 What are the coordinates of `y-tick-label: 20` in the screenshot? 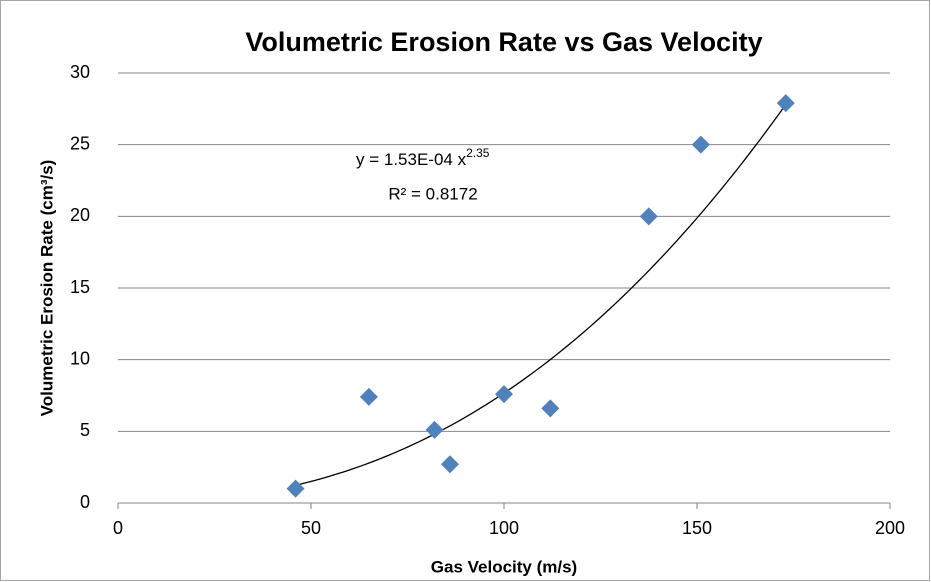 It's located at (80, 215).